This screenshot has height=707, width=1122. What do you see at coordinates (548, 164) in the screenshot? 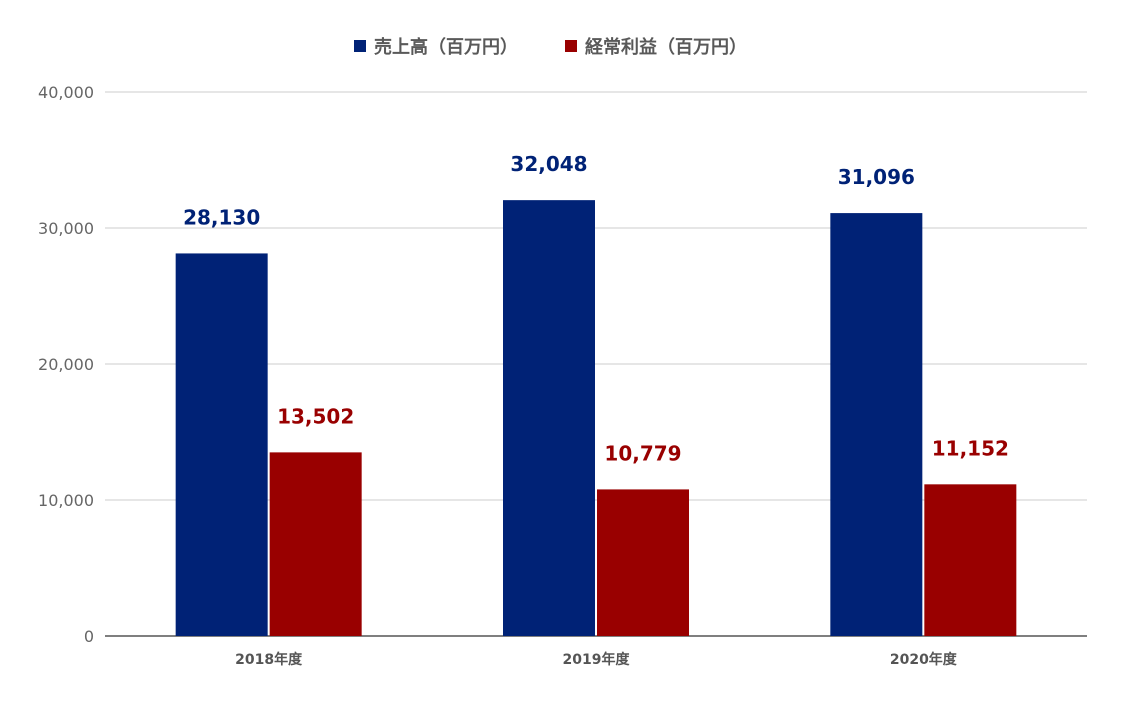
I see `data-label-sales: 32,048` at bounding box center [548, 164].